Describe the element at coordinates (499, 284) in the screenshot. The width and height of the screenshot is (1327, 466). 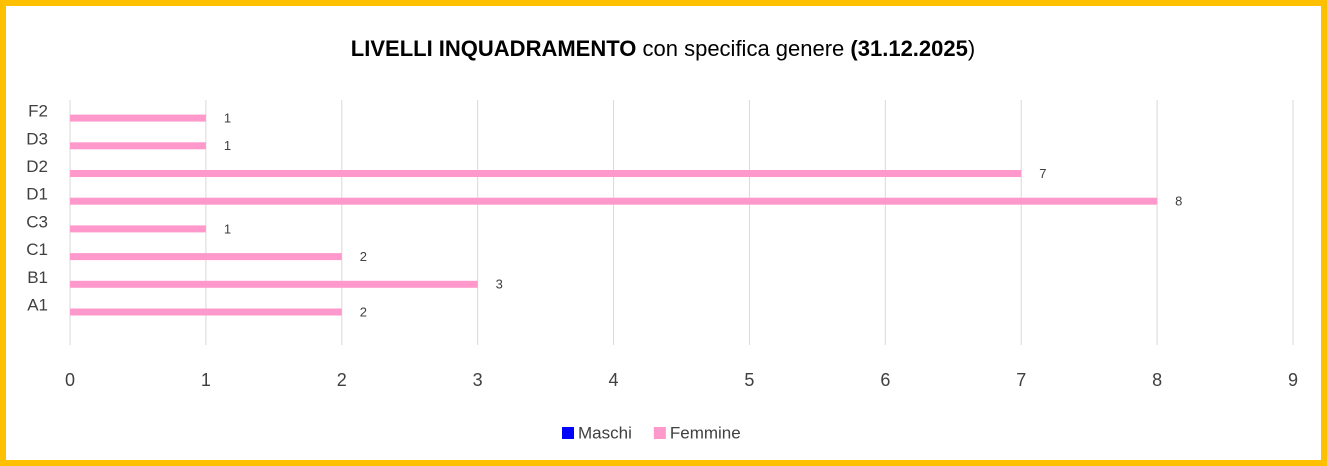
I see `data-label: 3` at that location.